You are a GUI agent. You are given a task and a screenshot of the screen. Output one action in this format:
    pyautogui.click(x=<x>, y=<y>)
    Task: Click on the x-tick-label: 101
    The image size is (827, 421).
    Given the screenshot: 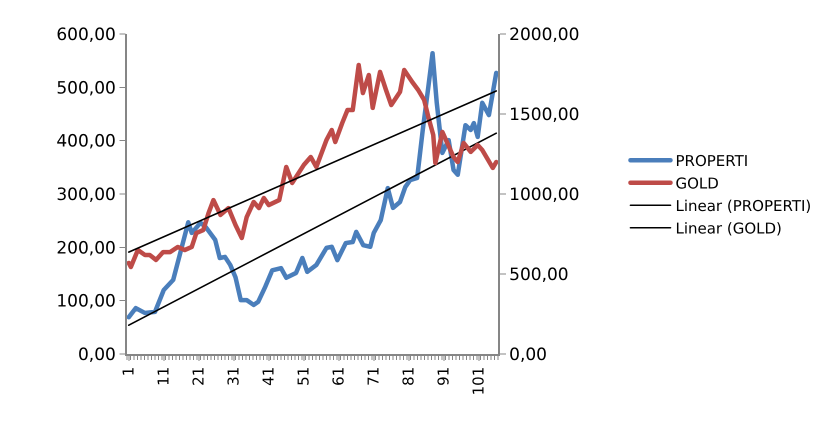 What is the action you would take?
    pyautogui.click(x=479, y=381)
    